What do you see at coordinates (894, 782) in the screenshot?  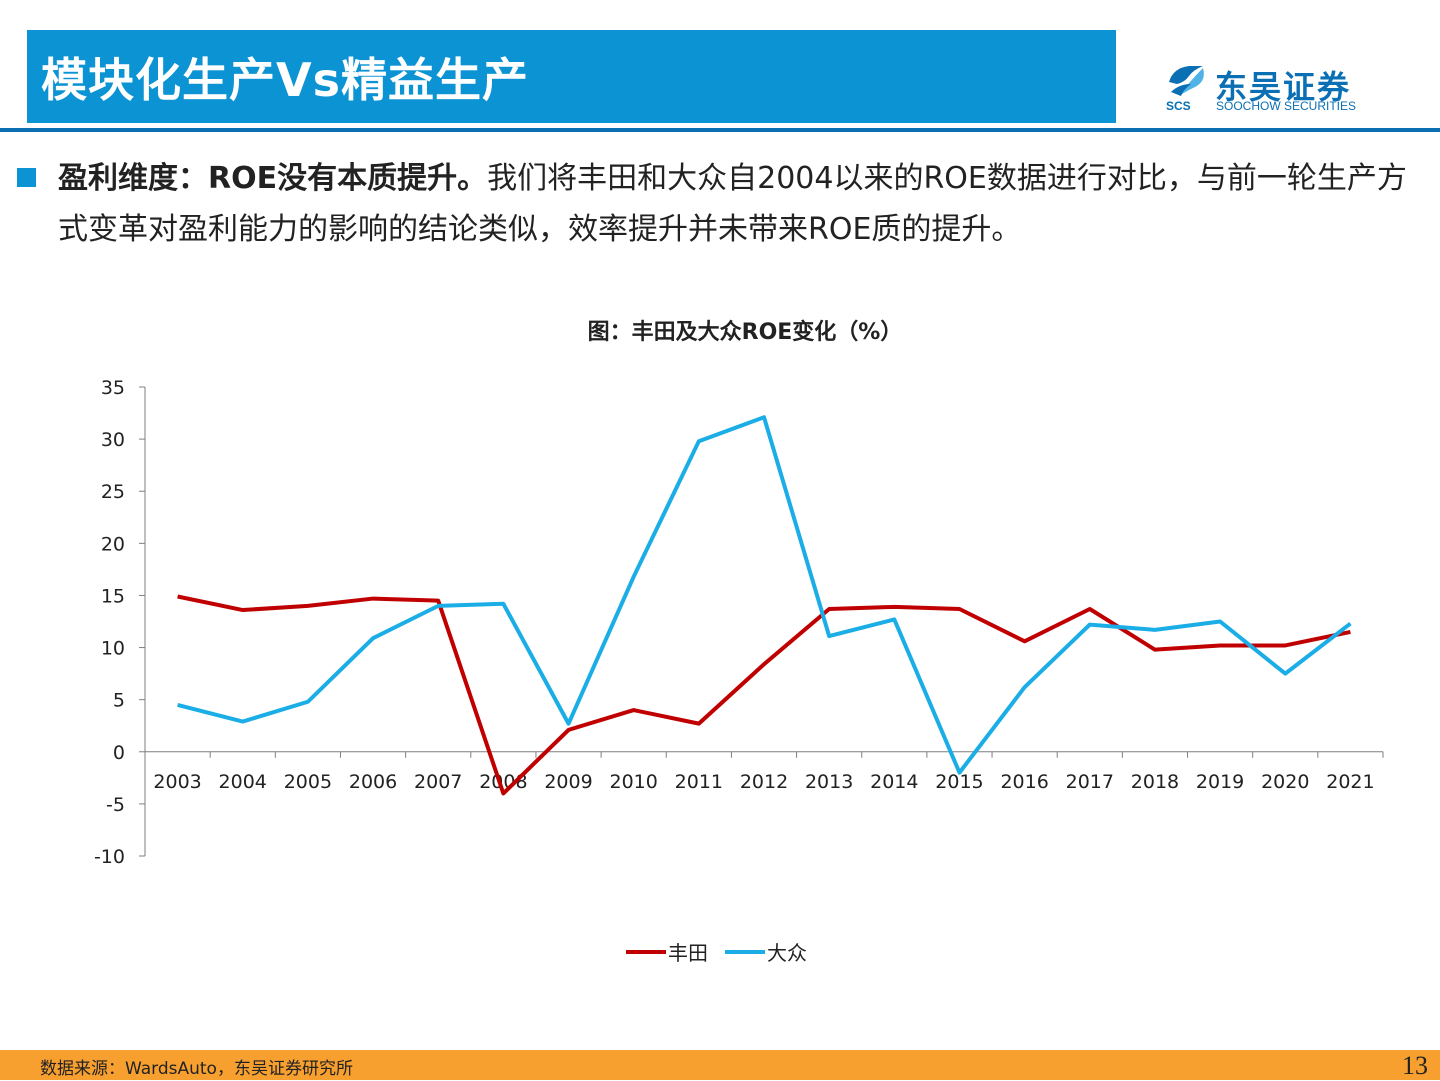 I see `x-tick-label: 2014` at bounding box center [894, 782].